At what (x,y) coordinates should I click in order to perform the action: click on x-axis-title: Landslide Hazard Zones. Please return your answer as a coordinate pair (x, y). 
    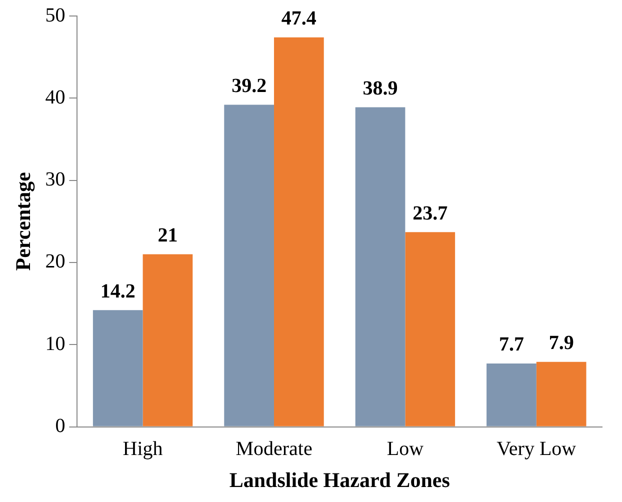
    Looking at the image, I should click on (339, 480).